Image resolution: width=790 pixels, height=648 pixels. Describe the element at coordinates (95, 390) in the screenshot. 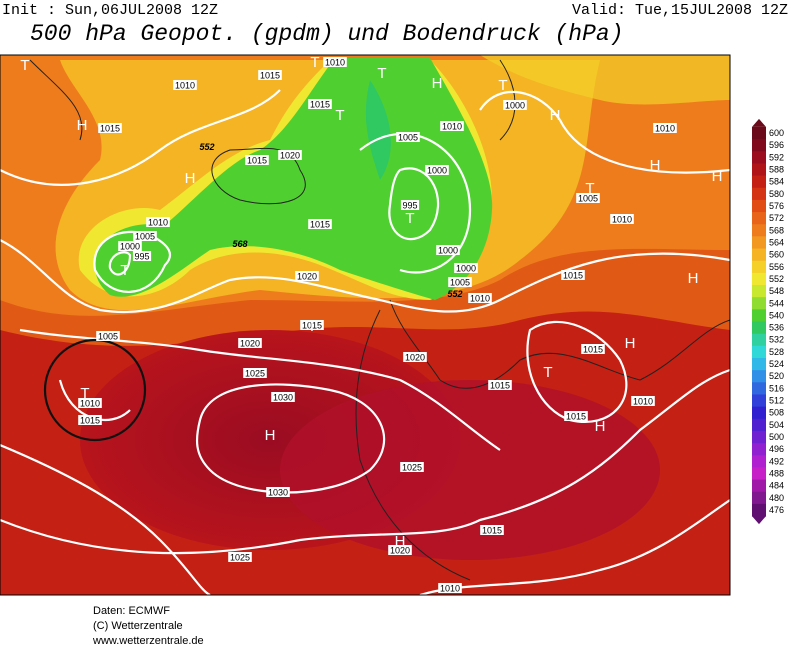

I see `highlight-circle` at that location.